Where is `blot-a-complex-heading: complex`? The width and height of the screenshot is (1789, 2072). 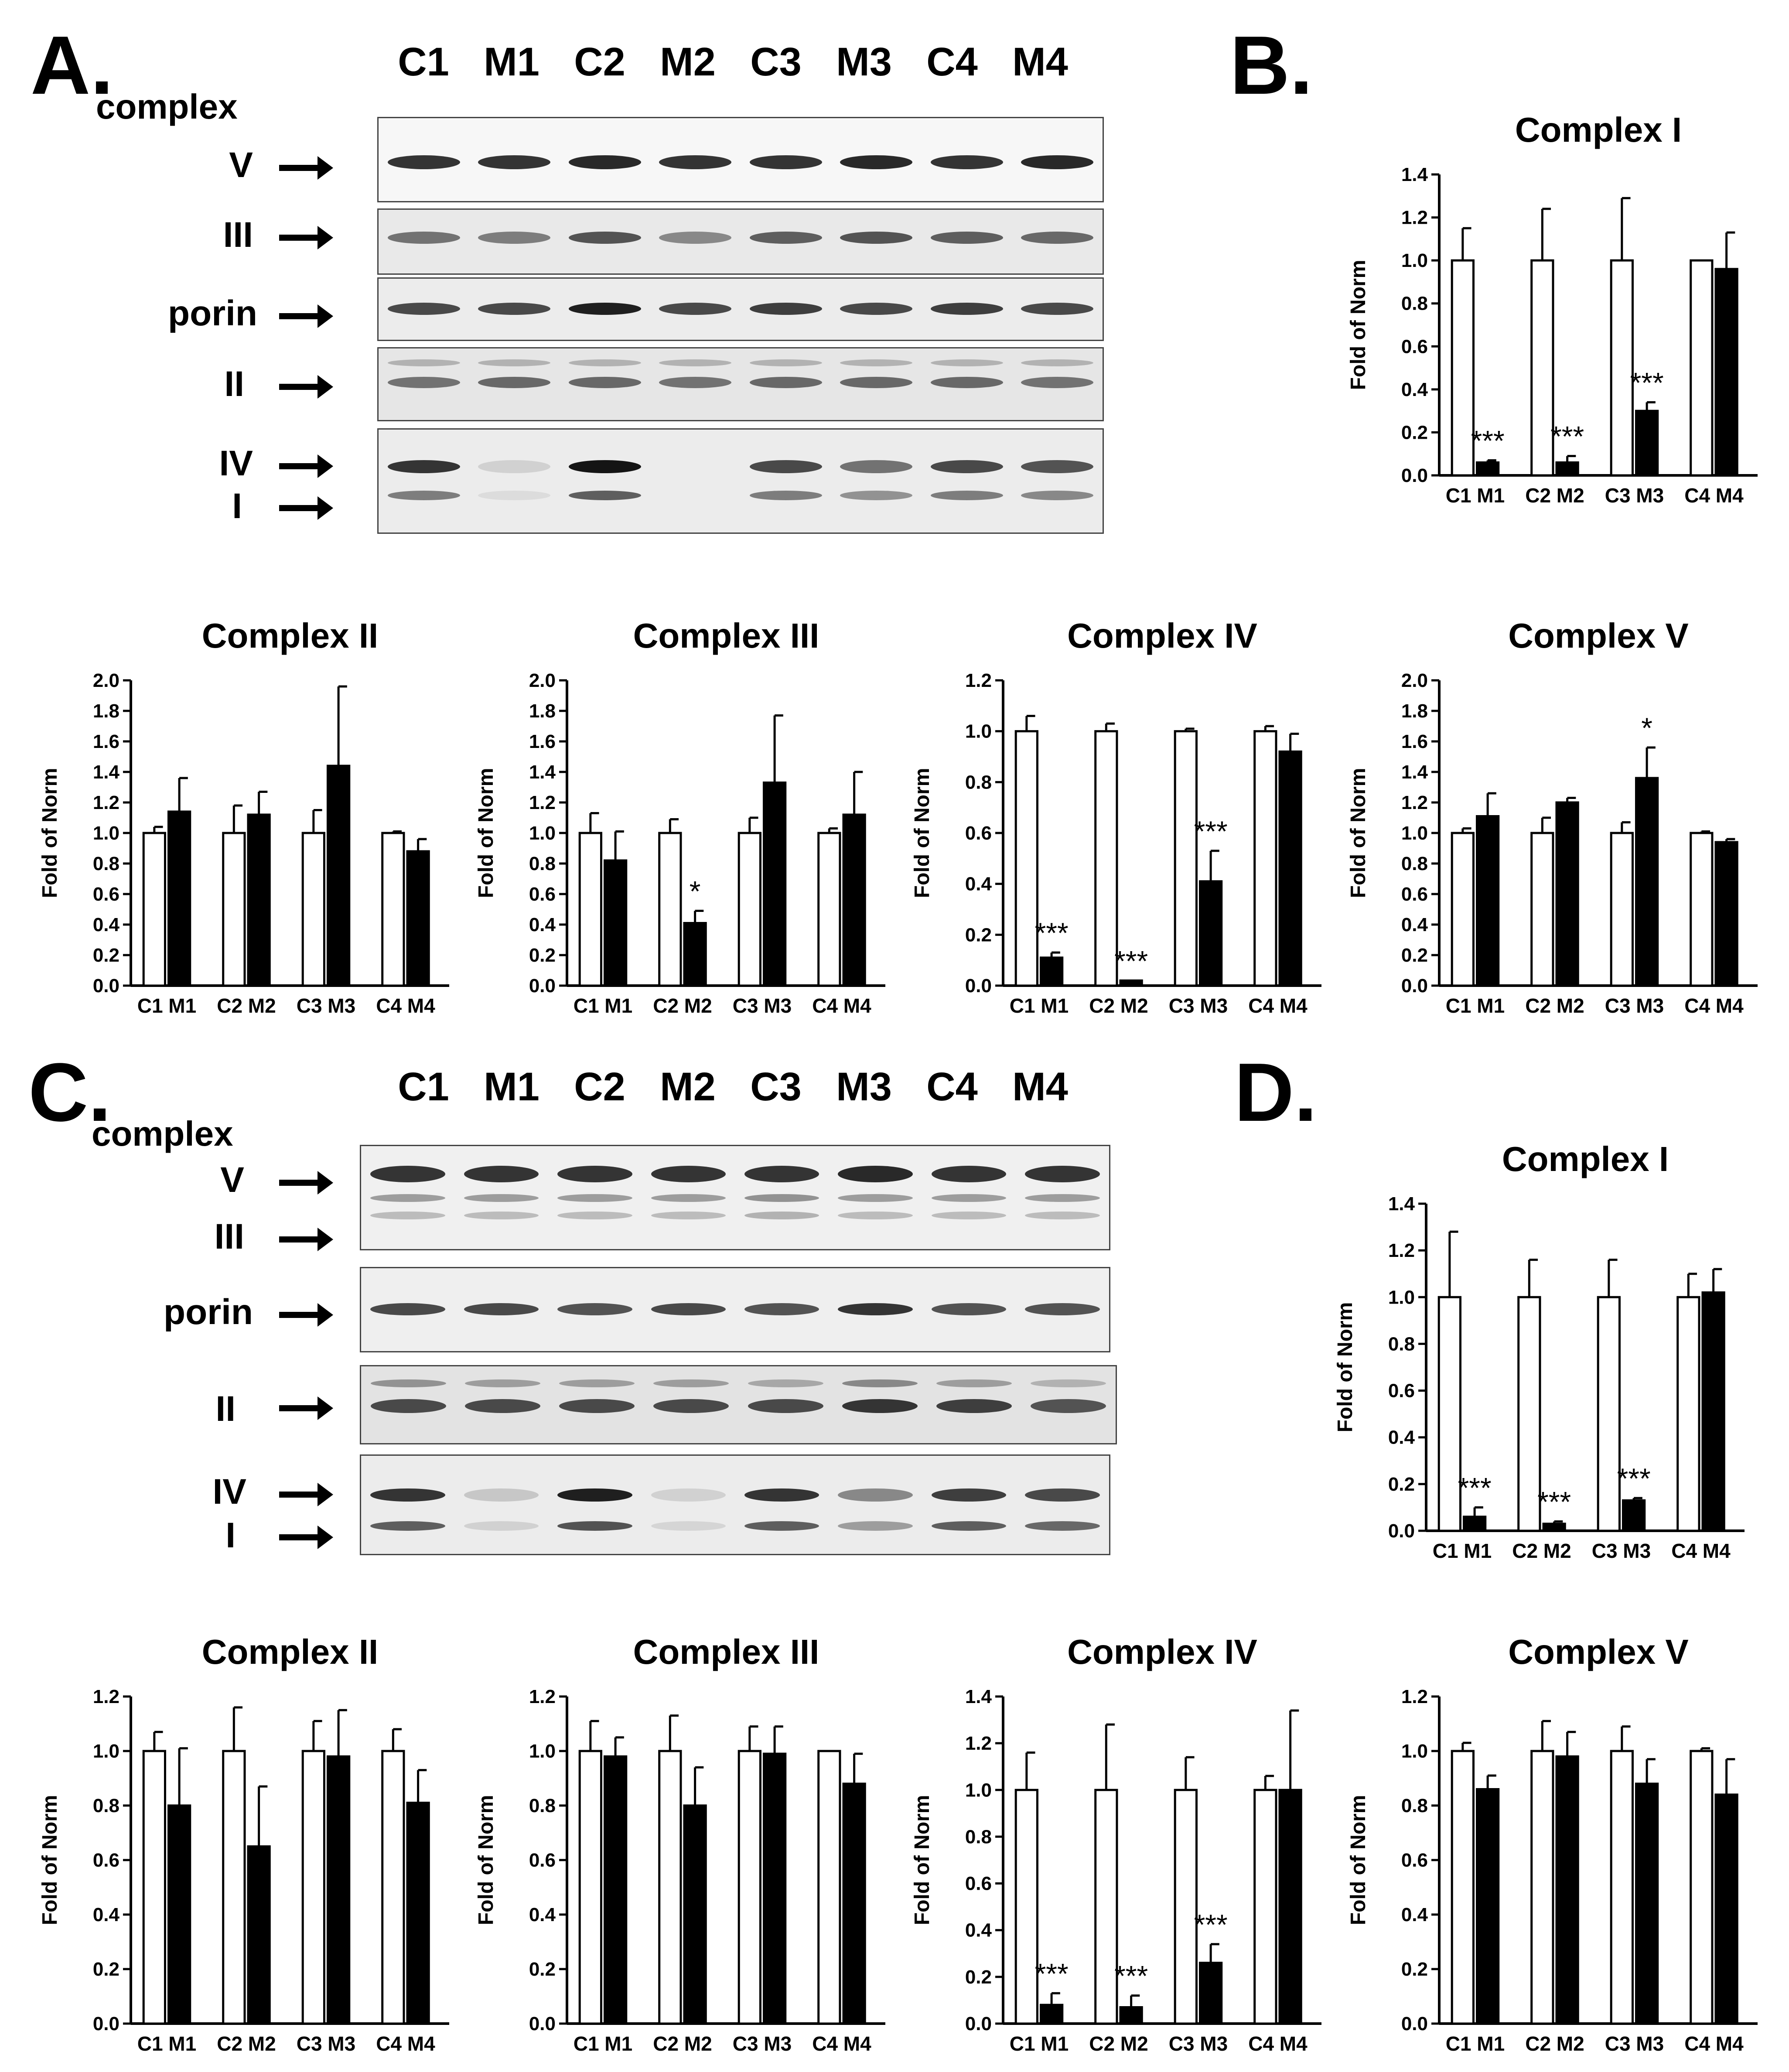 blot-a-complex-heading: complex is located at coordinates (167, 106).